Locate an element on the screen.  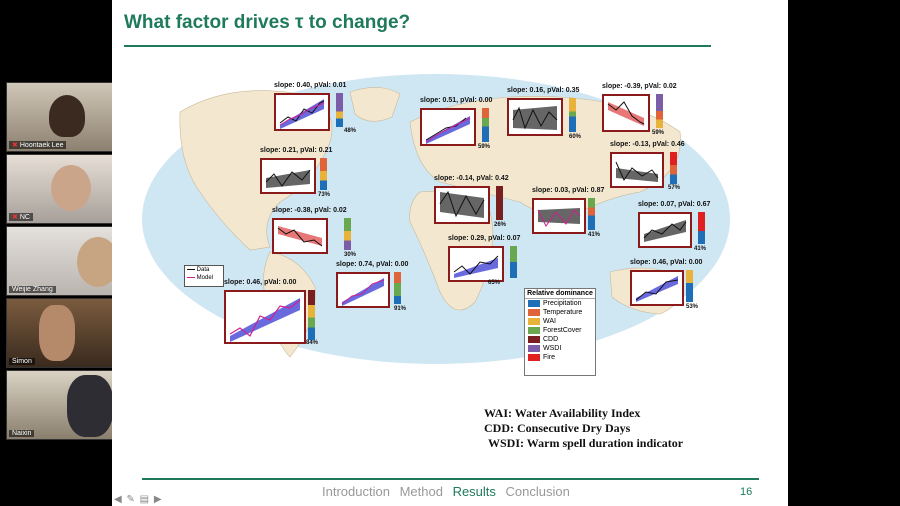
series-legend: Data Model is located at coordinates (204, 276).